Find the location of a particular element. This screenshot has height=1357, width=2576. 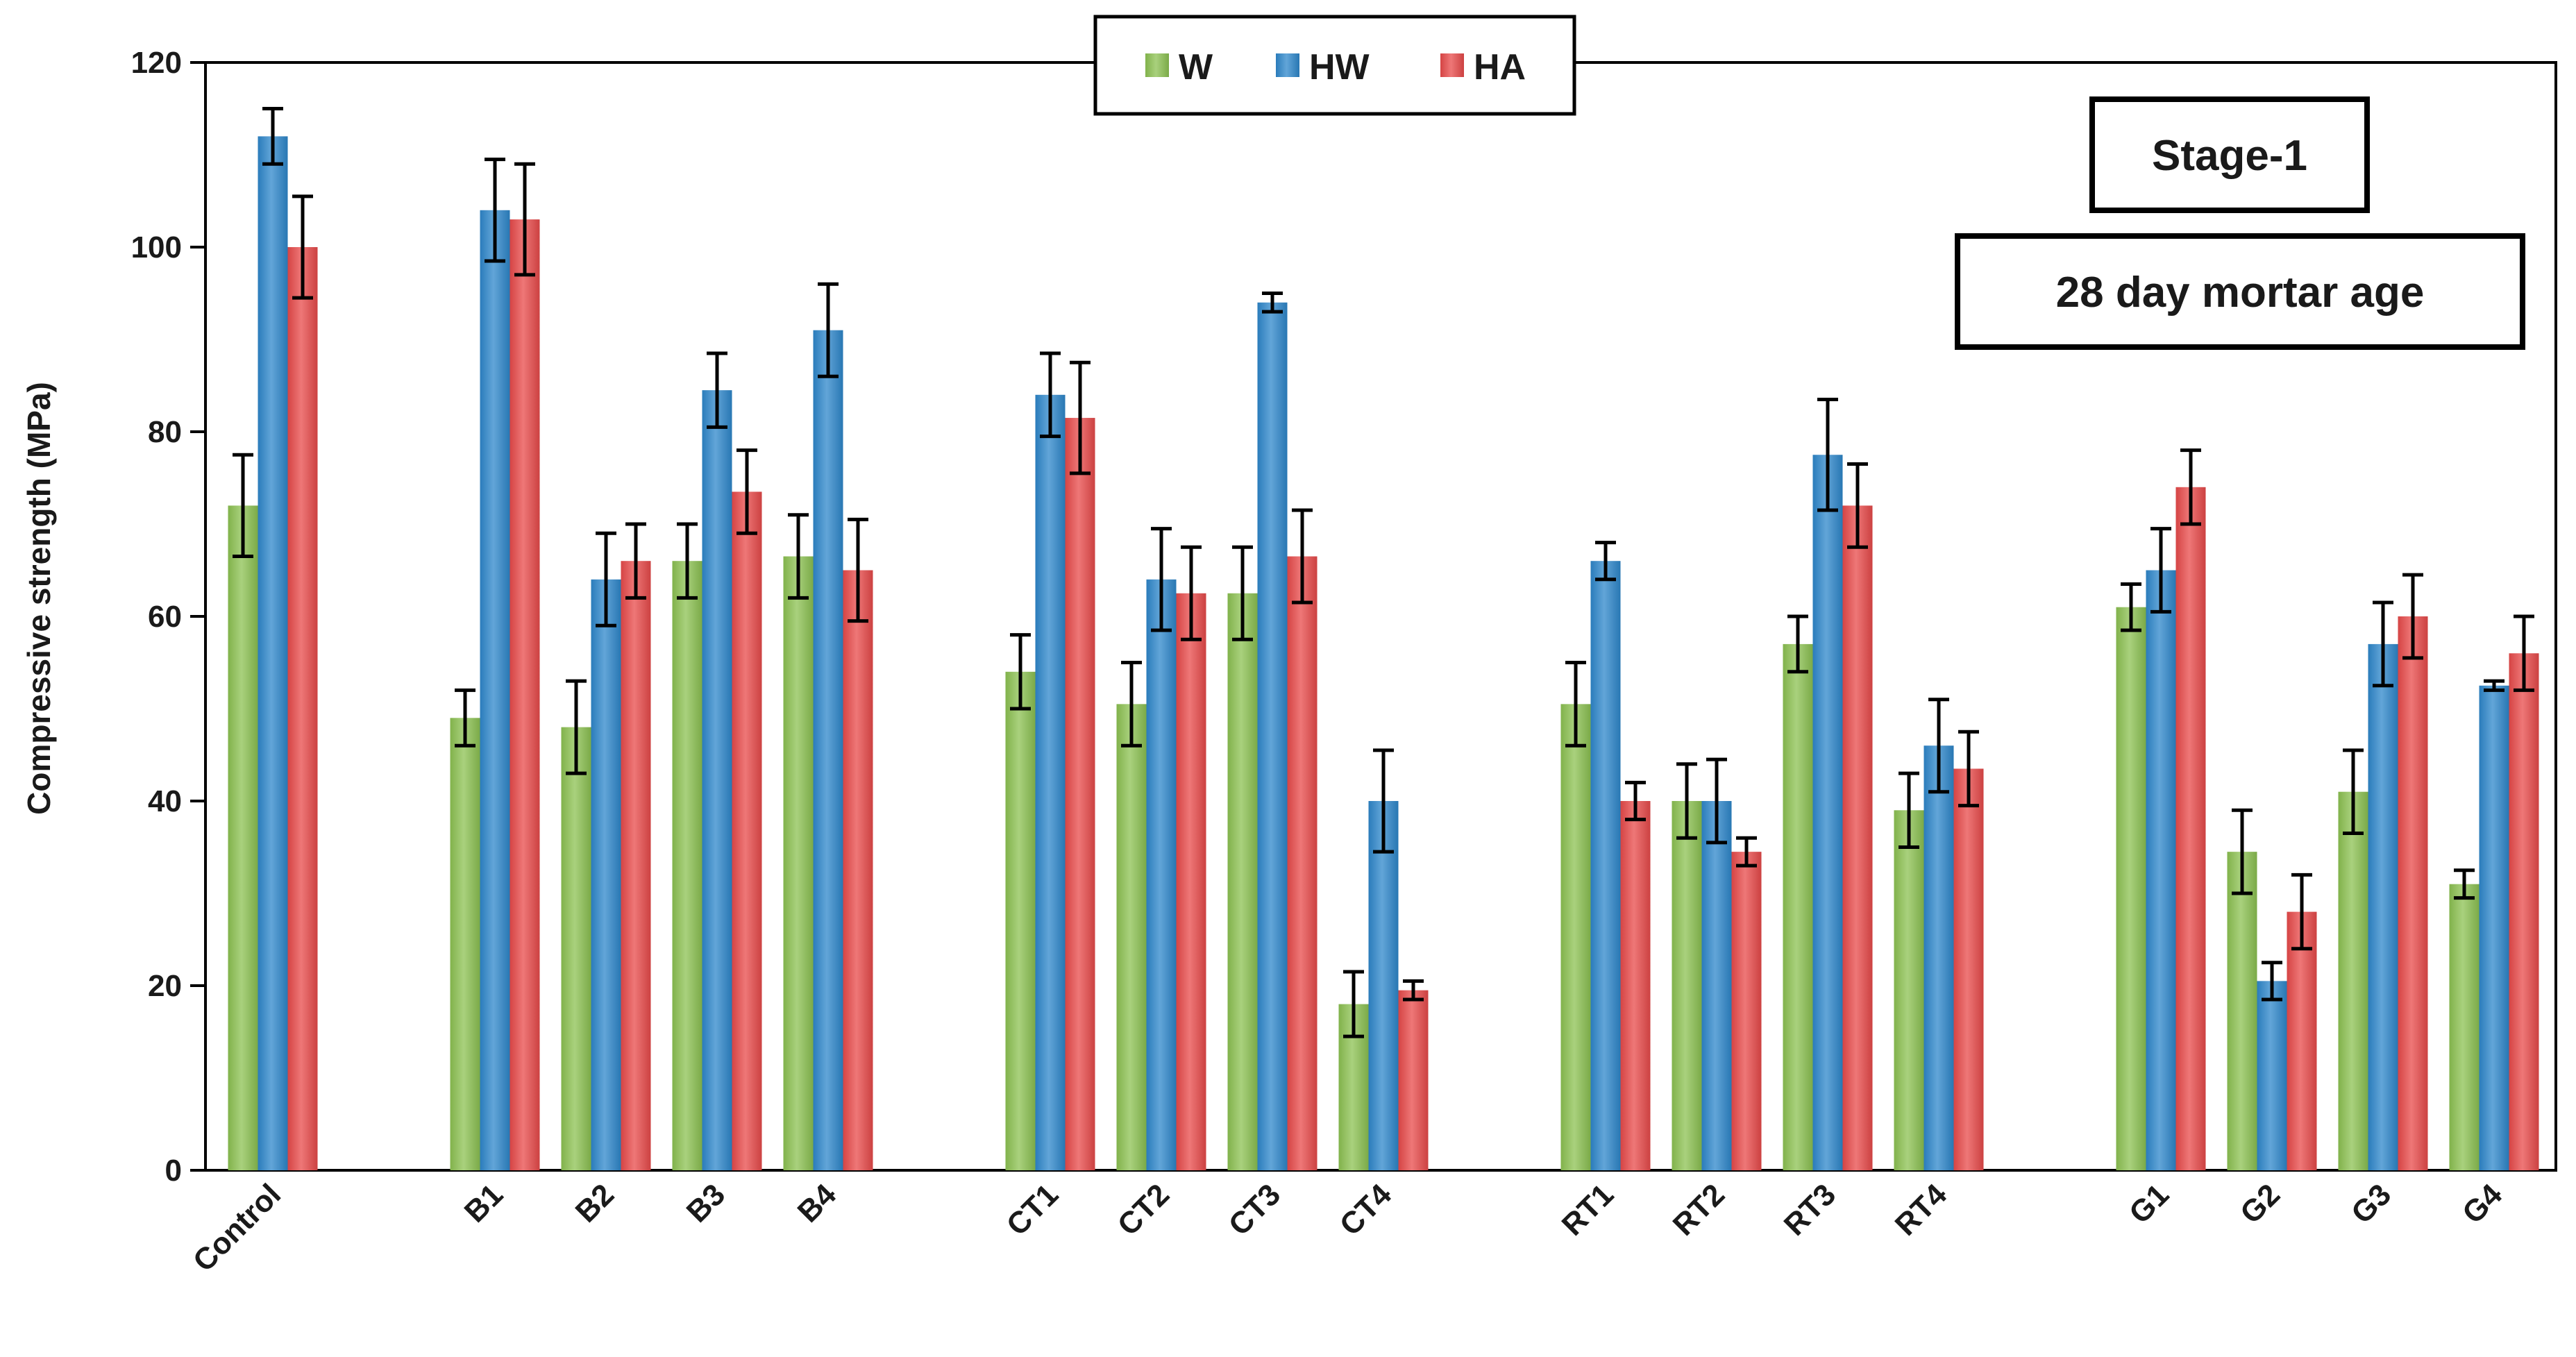

y-tick-label: 0 is located at coordinates (173, 1171).